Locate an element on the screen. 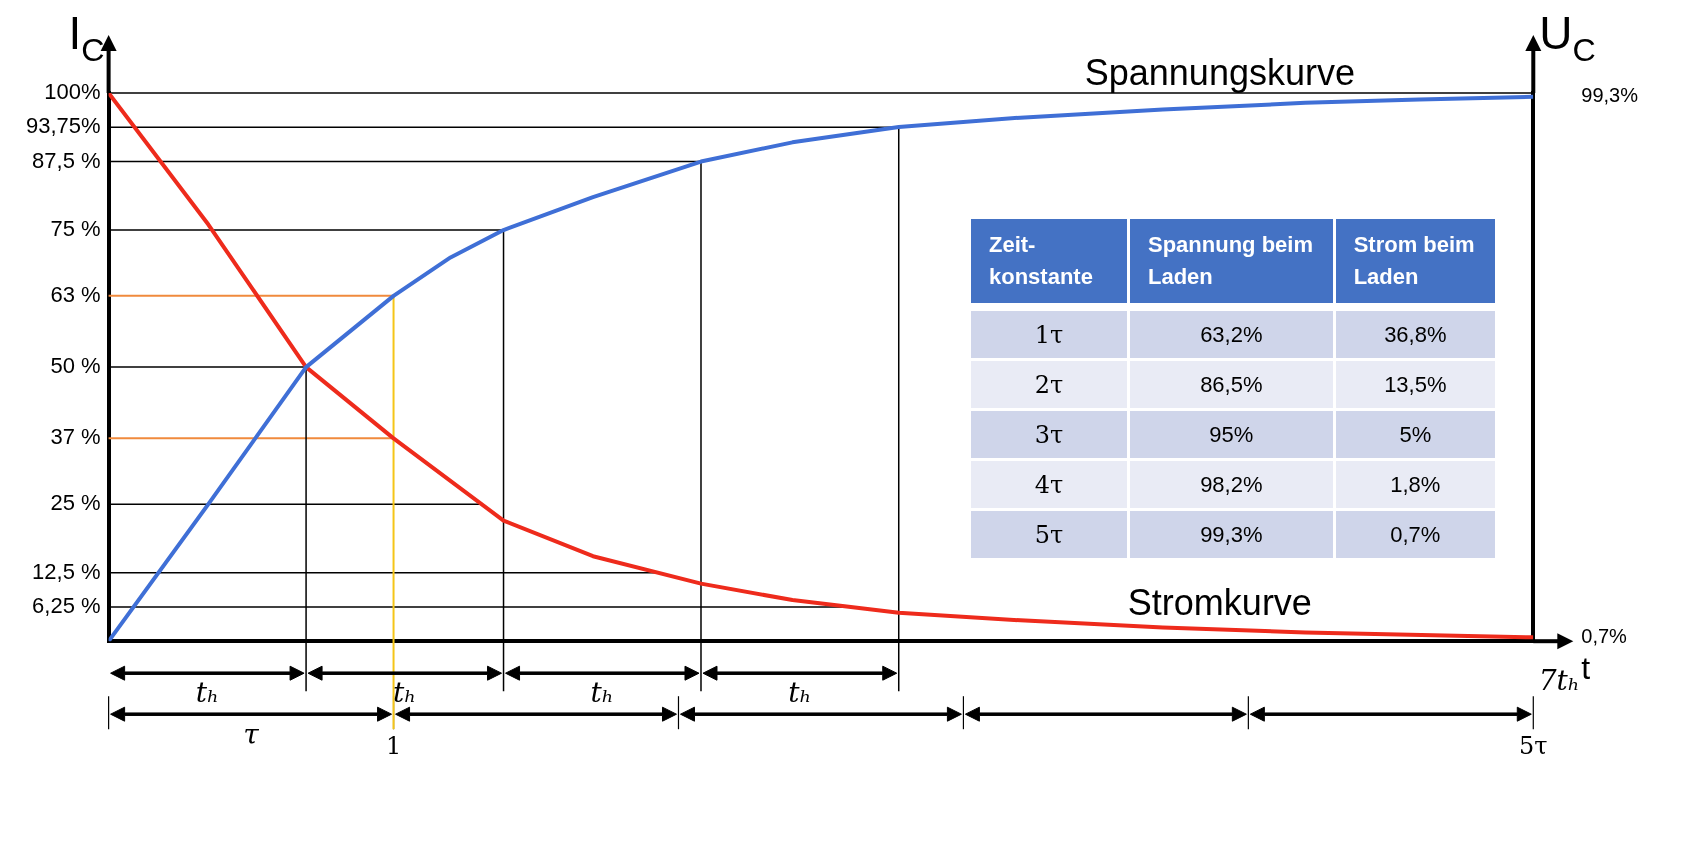 This screenshot has width=1694, height=854. text: 7tₕ is located at coordinates (1559, 681).